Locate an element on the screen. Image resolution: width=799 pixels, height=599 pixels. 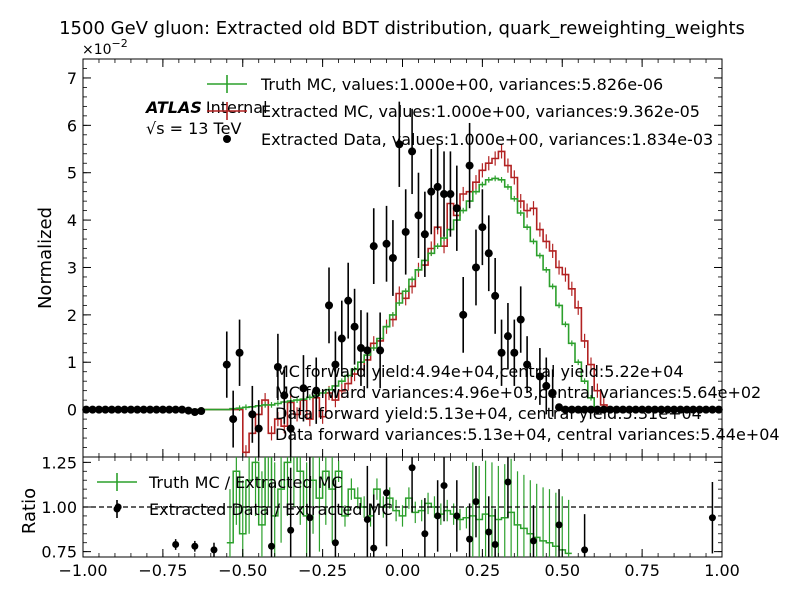
main-y-tick-label: 6 is located at coordinates (72, 125).